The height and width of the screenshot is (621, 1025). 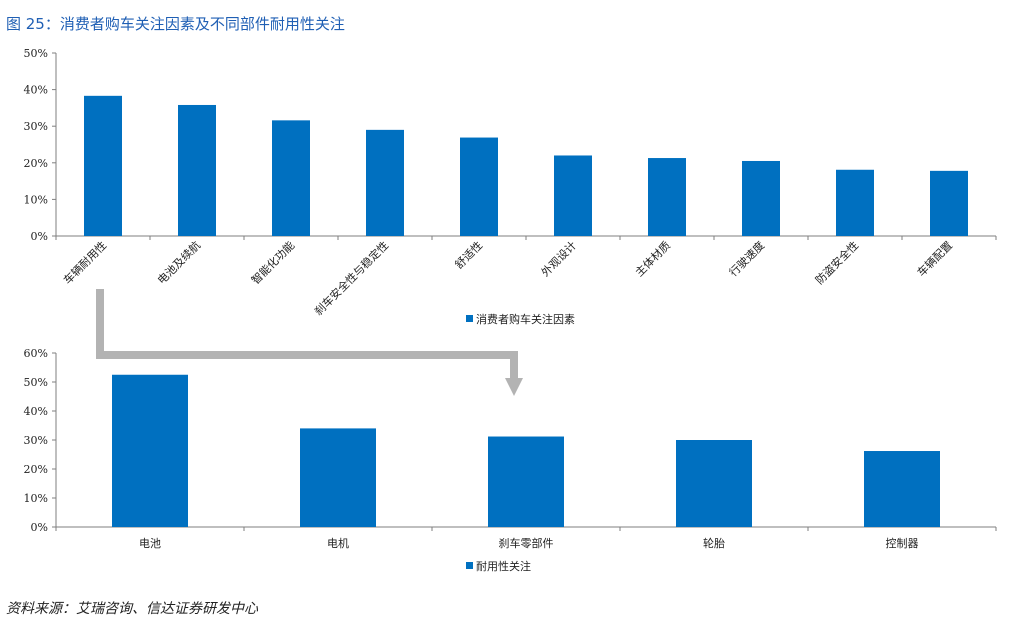 I want to click on y-tick-label: 60%, so click(x=36, y=353).